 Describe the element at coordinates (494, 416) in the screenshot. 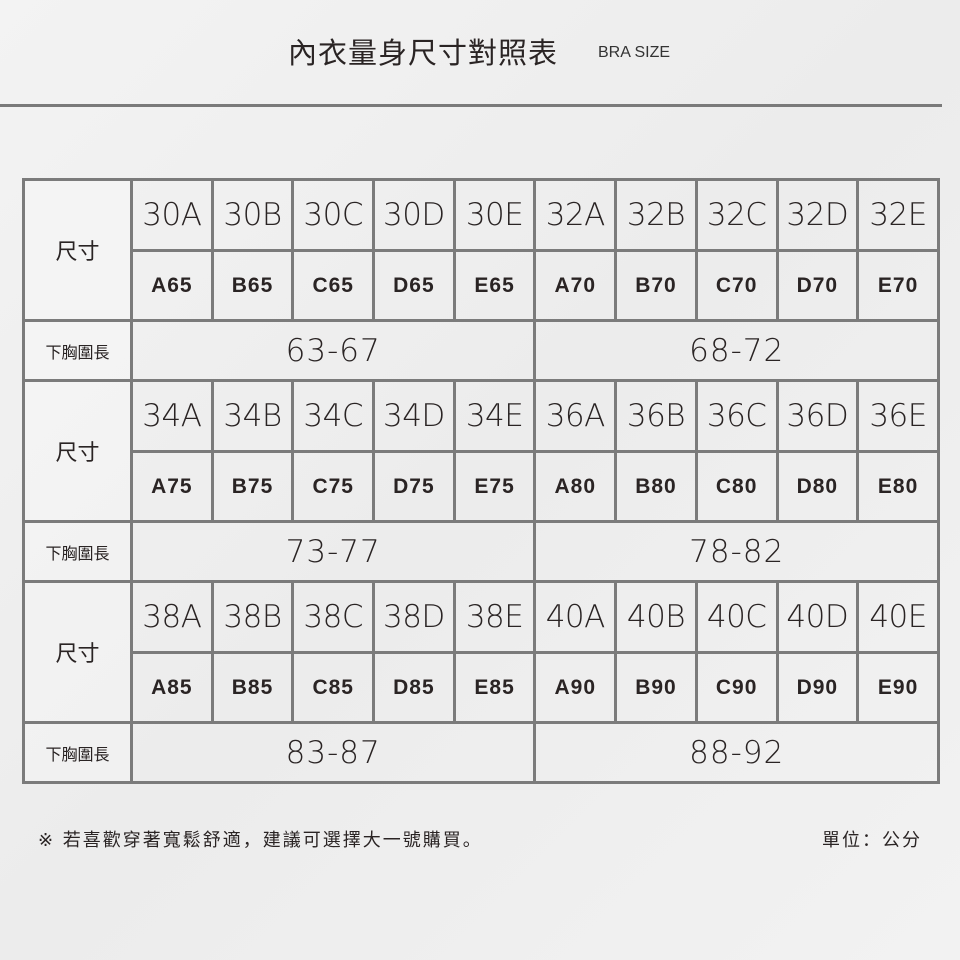

I see `us-size-cell: 34E` at that location.